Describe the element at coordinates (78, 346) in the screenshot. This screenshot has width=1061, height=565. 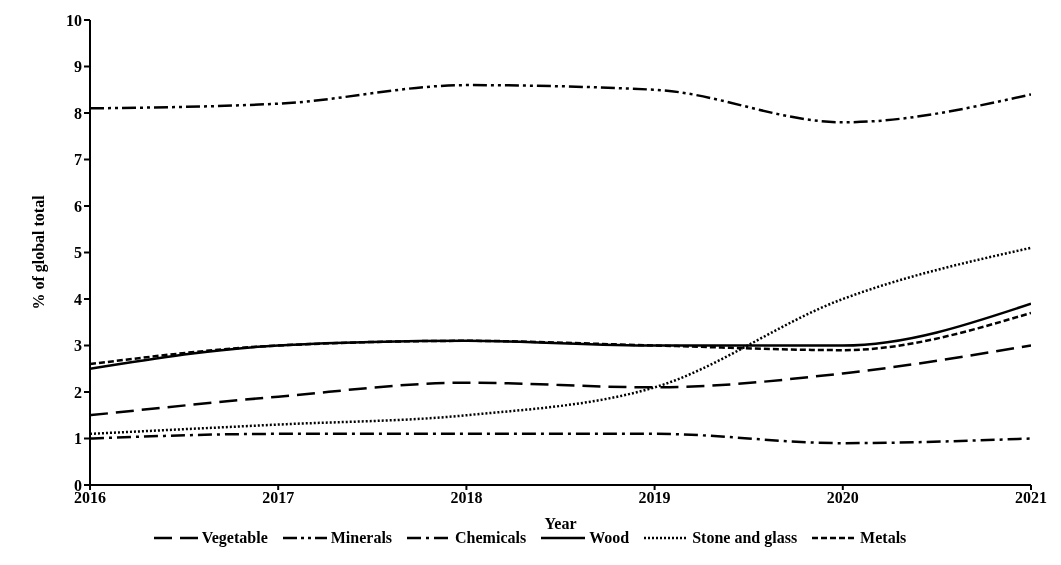
I see `y-tick-label: 3` at that location.